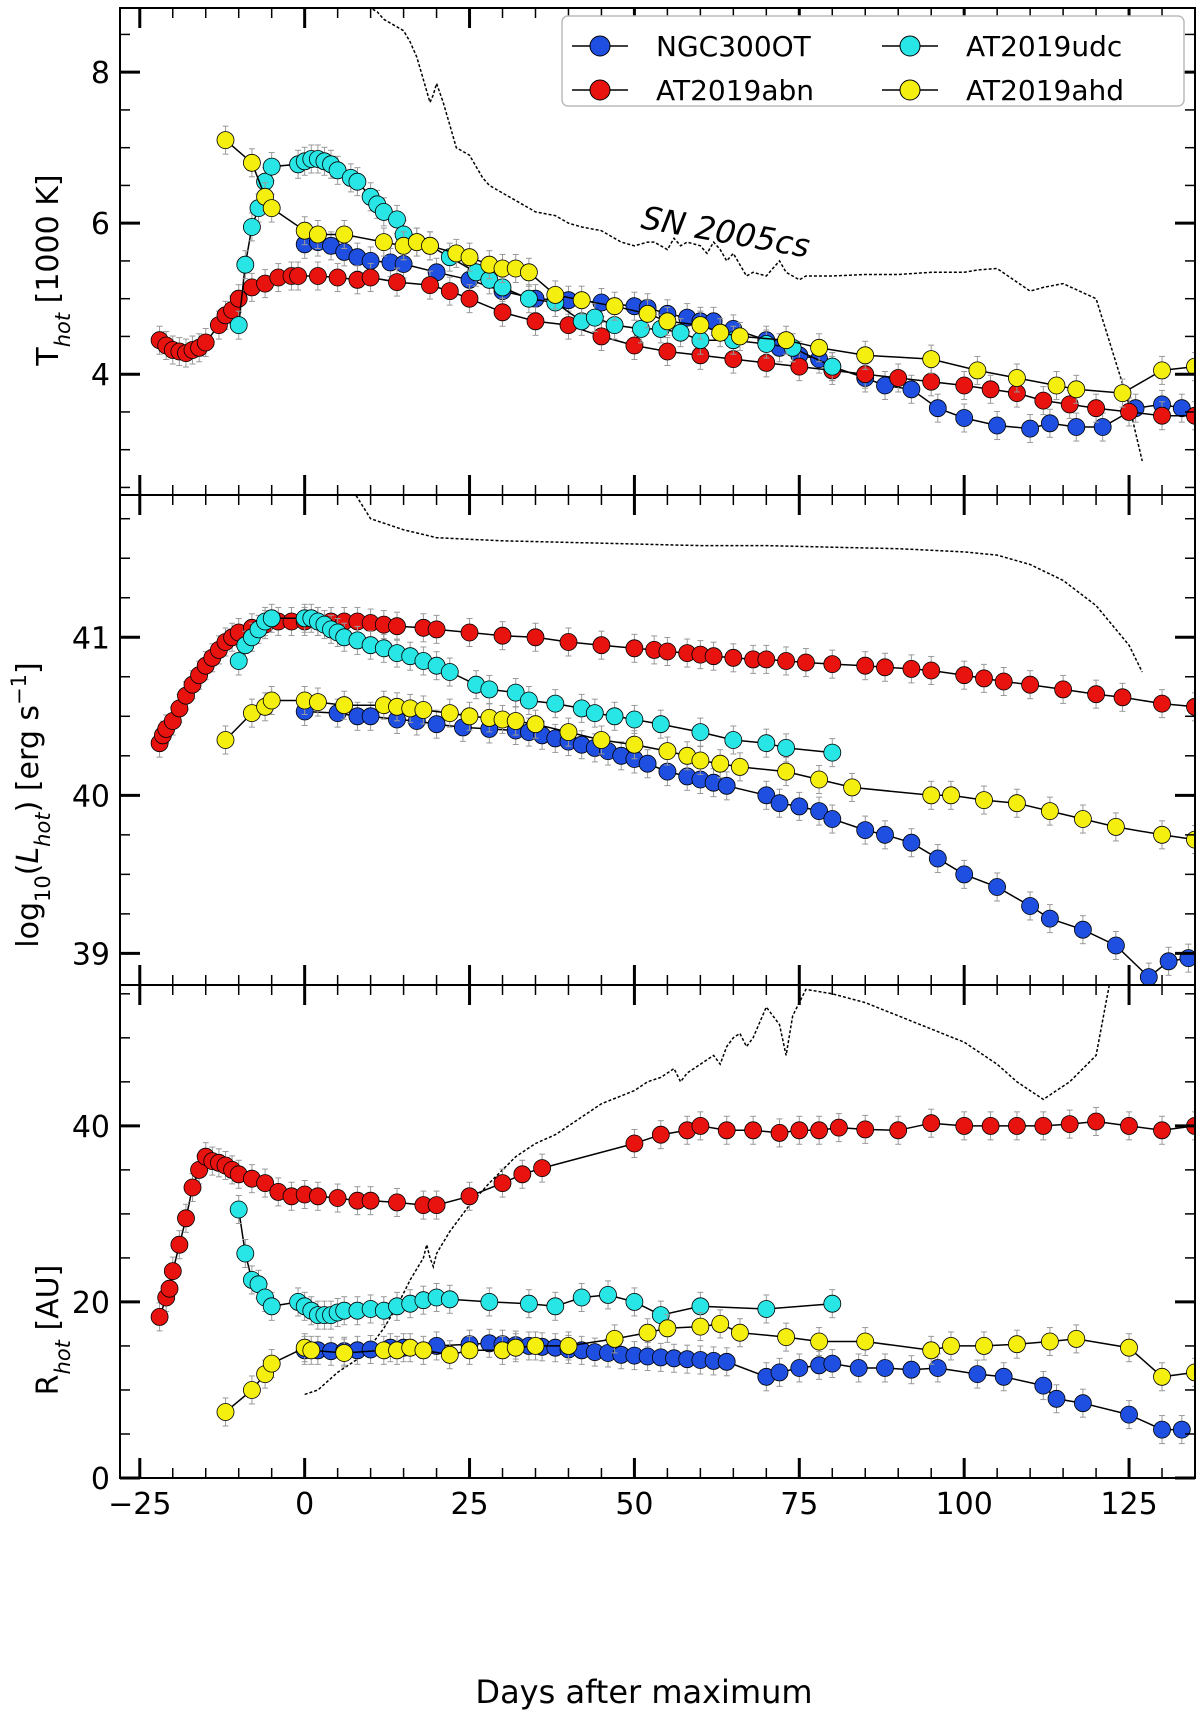 This screenshot has height=1712, width=1200. Describe the element at coordinates (1045, 90) in the screenshot. I see `legend-label: AT2019ahd` at that location.